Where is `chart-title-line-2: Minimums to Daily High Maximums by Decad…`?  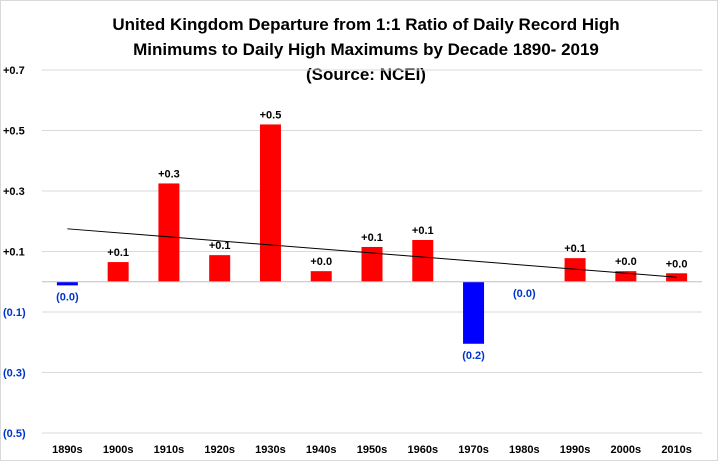
chart-title-line-2: Minimums to Daily High Maximums by Decad… is located at coordinates (366, 49).